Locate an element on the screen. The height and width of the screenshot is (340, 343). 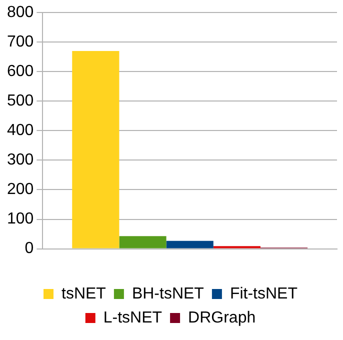
y-tick-label: 800 is located at coordinates (20, 13).